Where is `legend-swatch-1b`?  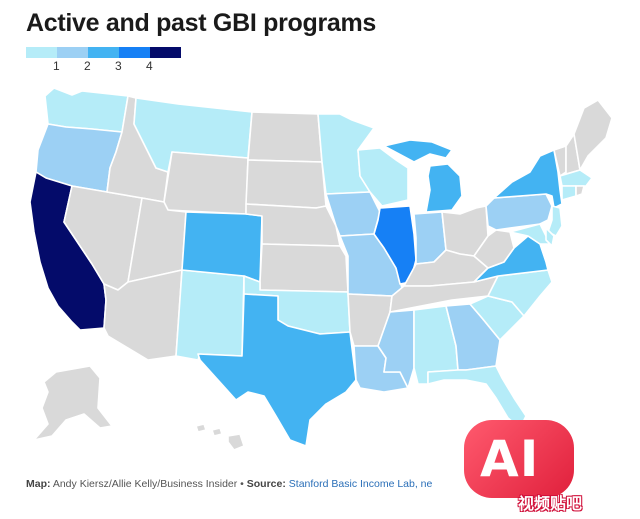
legend-swatch-1b is located at coordinates (72, 52).